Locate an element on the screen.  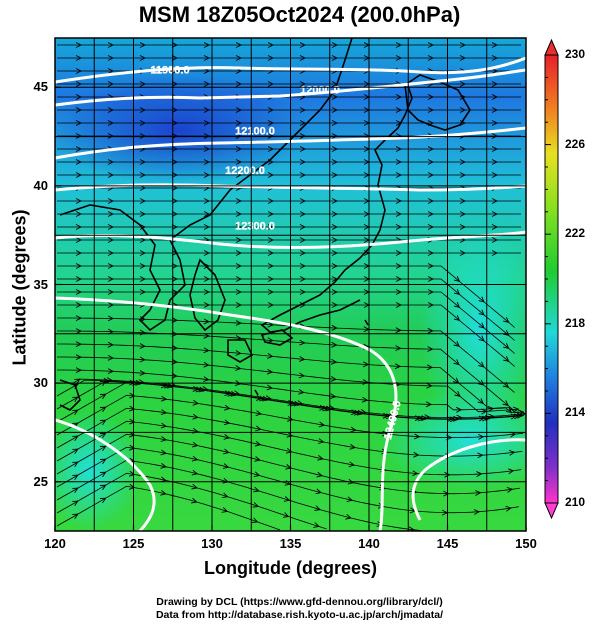
x-tick-label: 145 is located at coordinates (447, 543).